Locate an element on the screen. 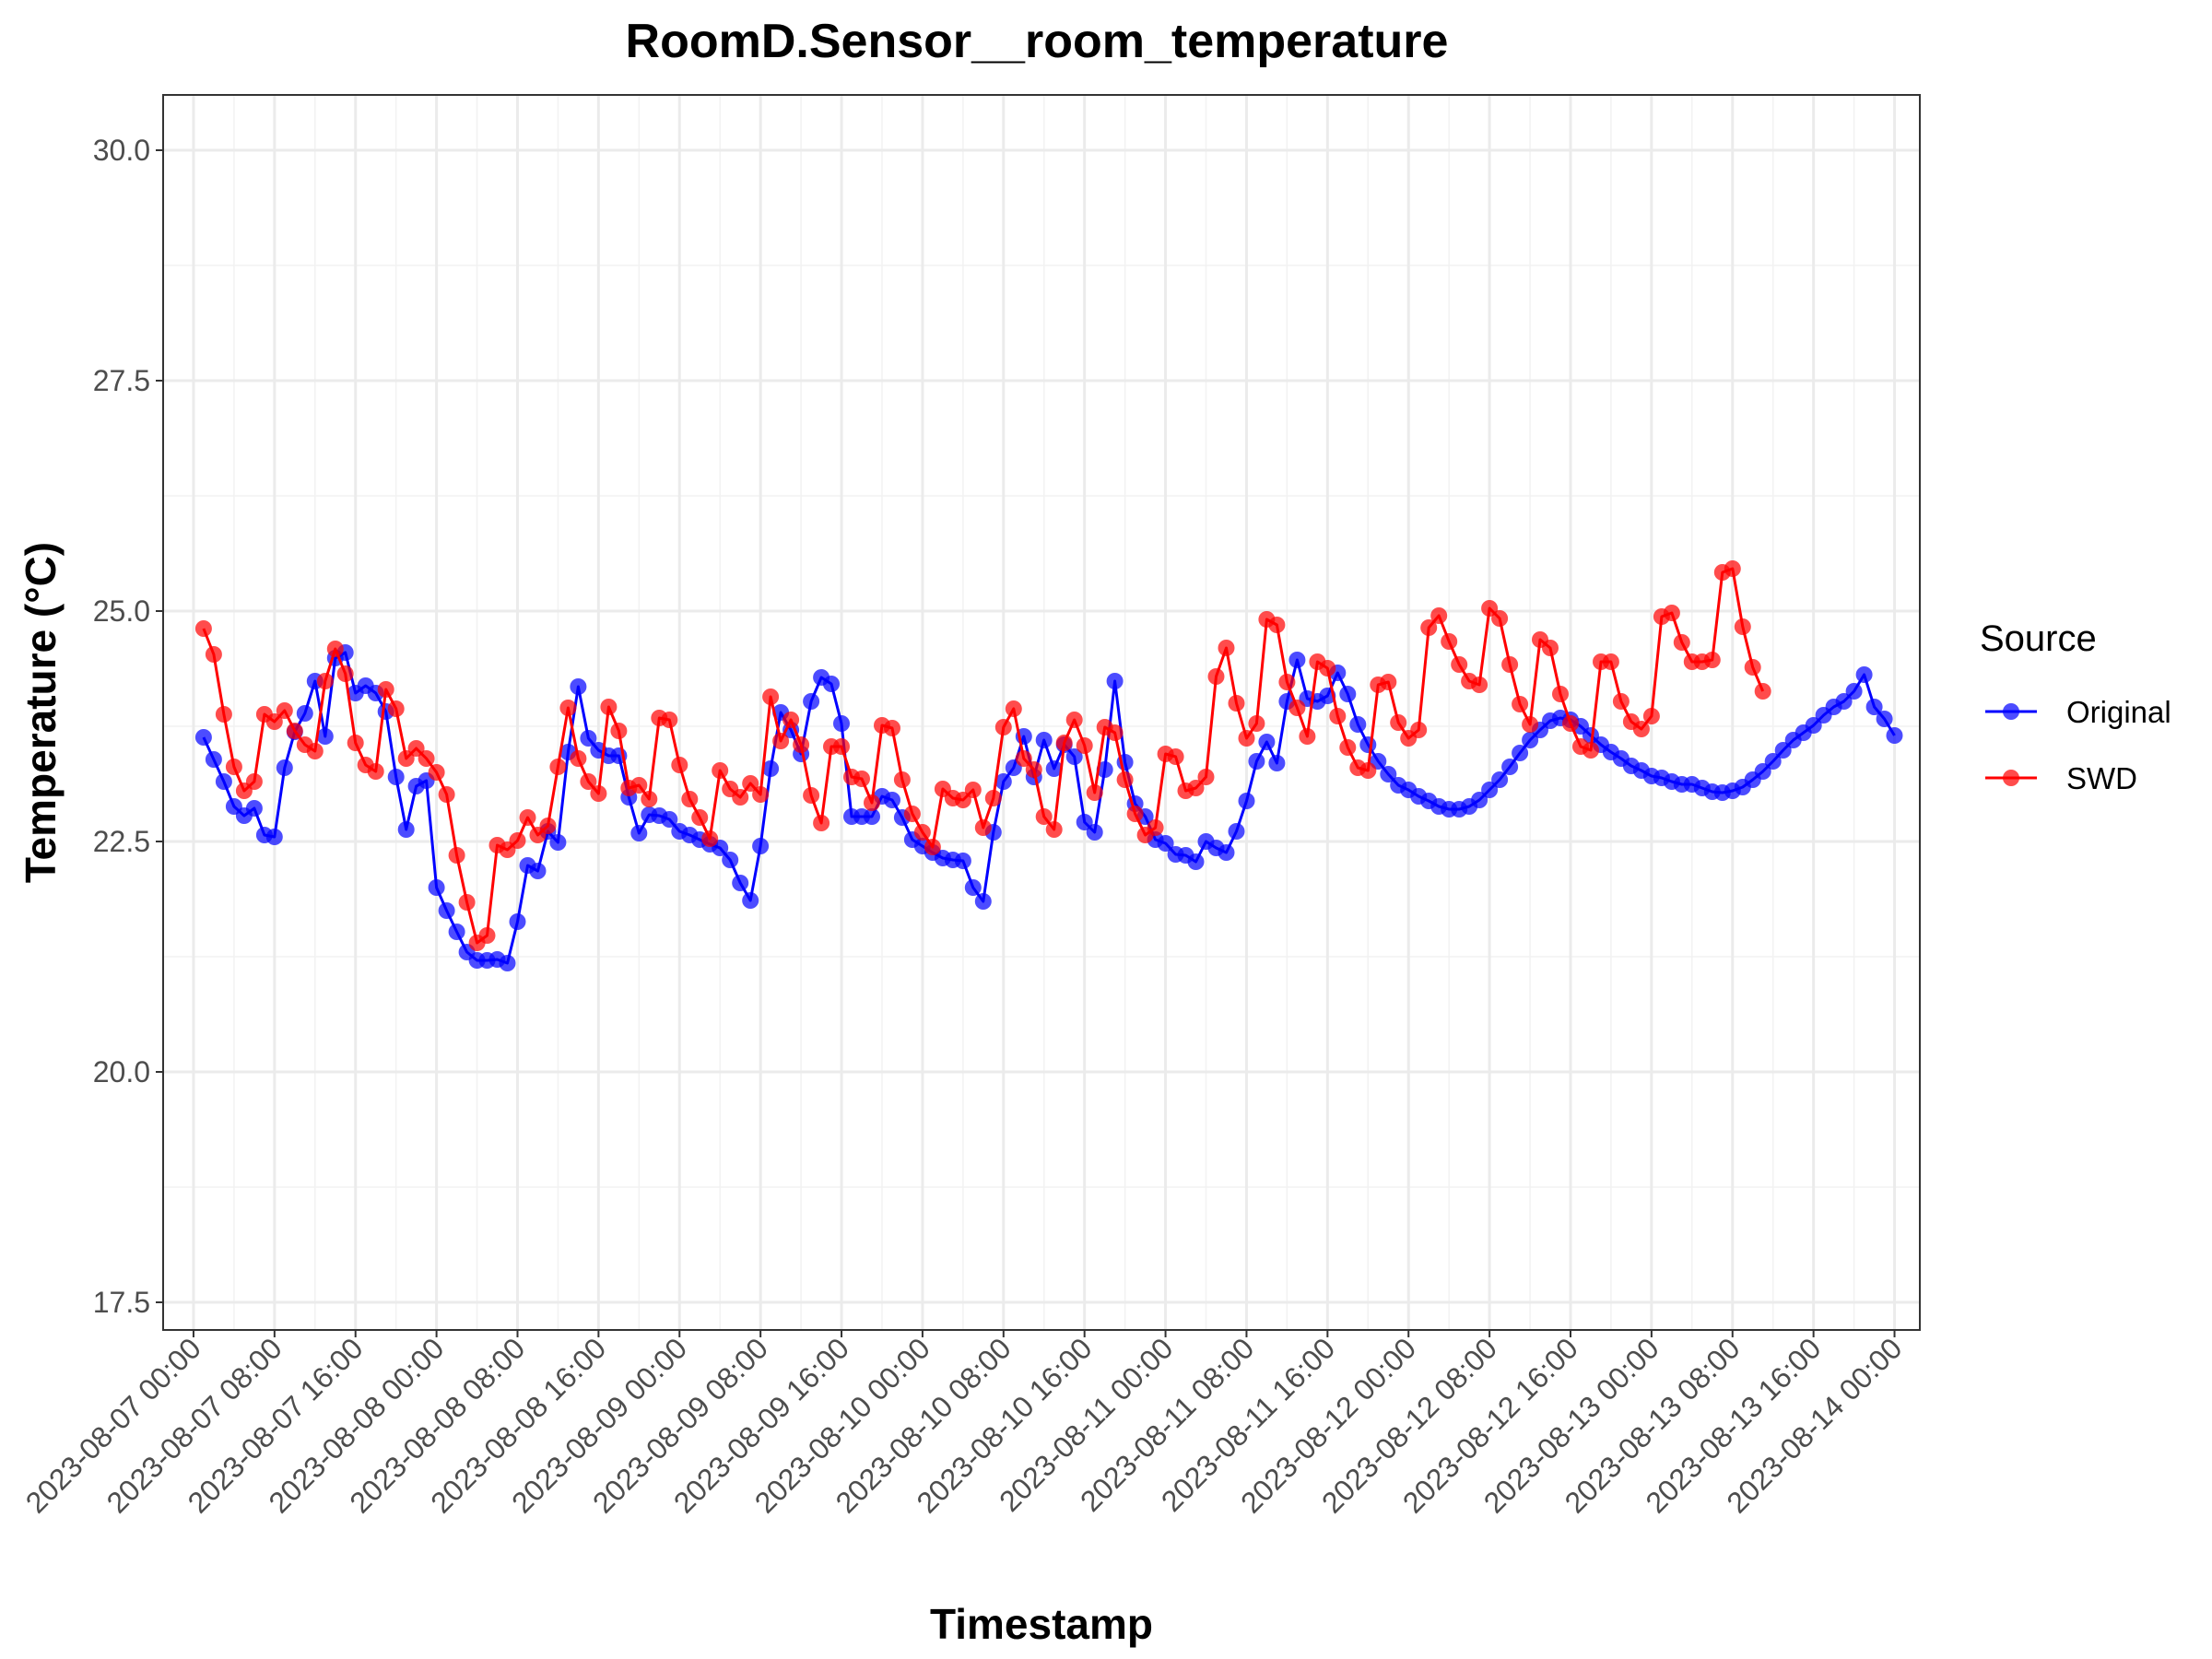  legend-items: Original SWD is located at coordinates (2078, 745).